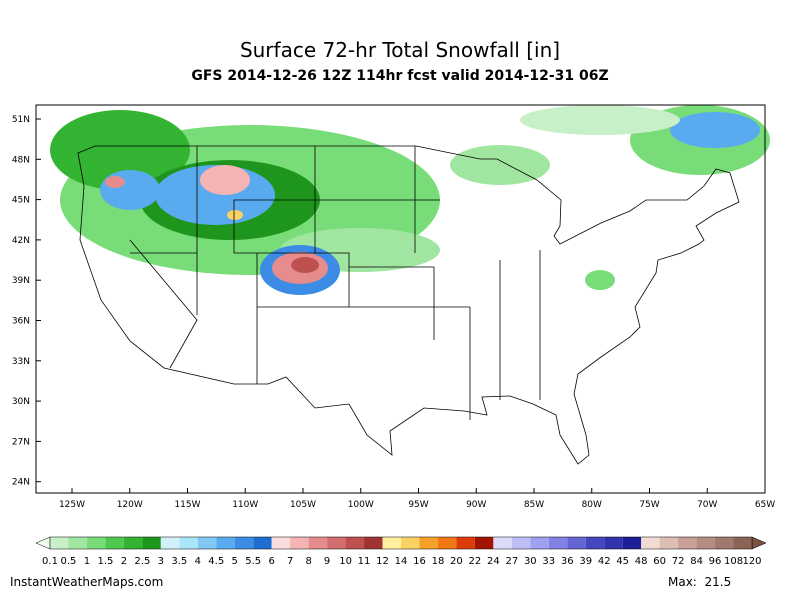 The image size is (800, 600). Describe the element at coordinates (493, 561) in the screenshot. I see `colorbar-label: 24` at that location.